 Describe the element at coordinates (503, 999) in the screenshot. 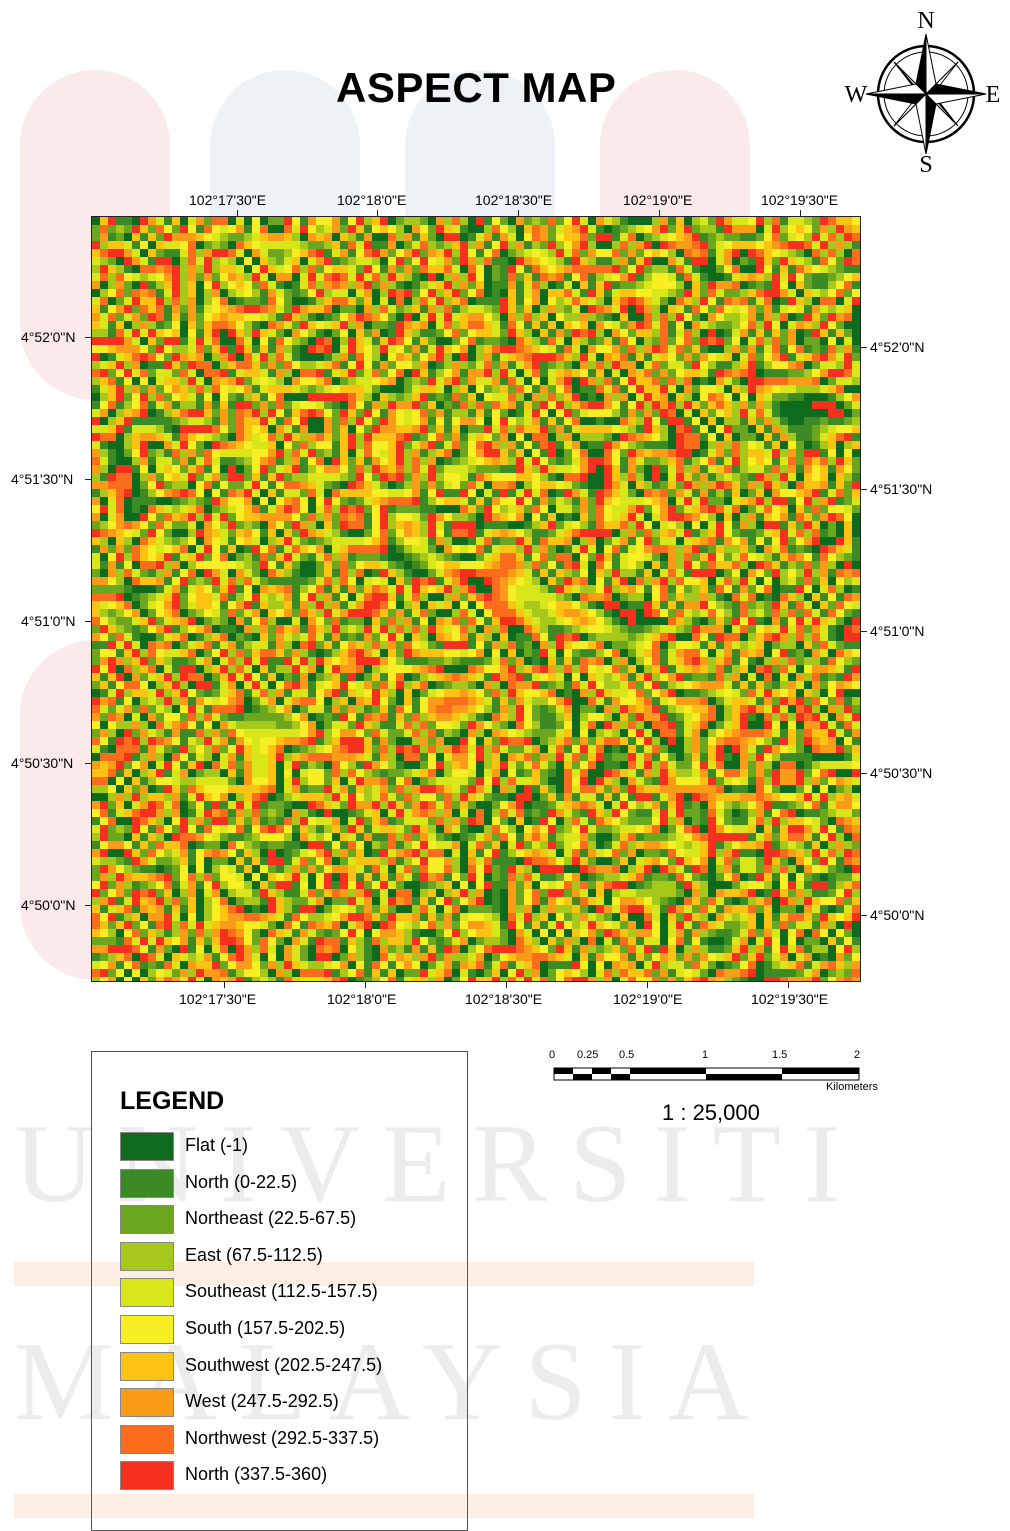

I see `coord-bottom-3: 102°18'30"E` at that location.